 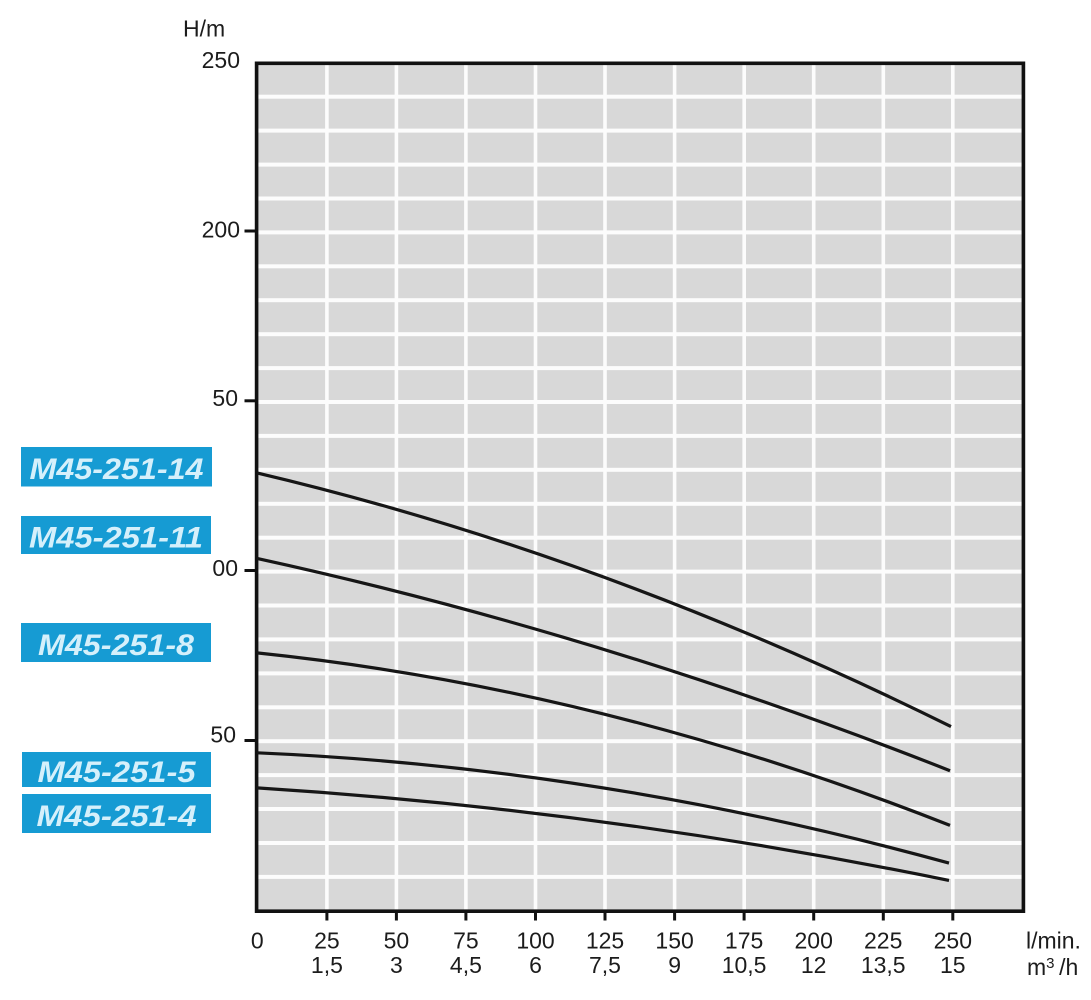 I want to click on svg-text: m3 /h, so click(x=1052, y=967).